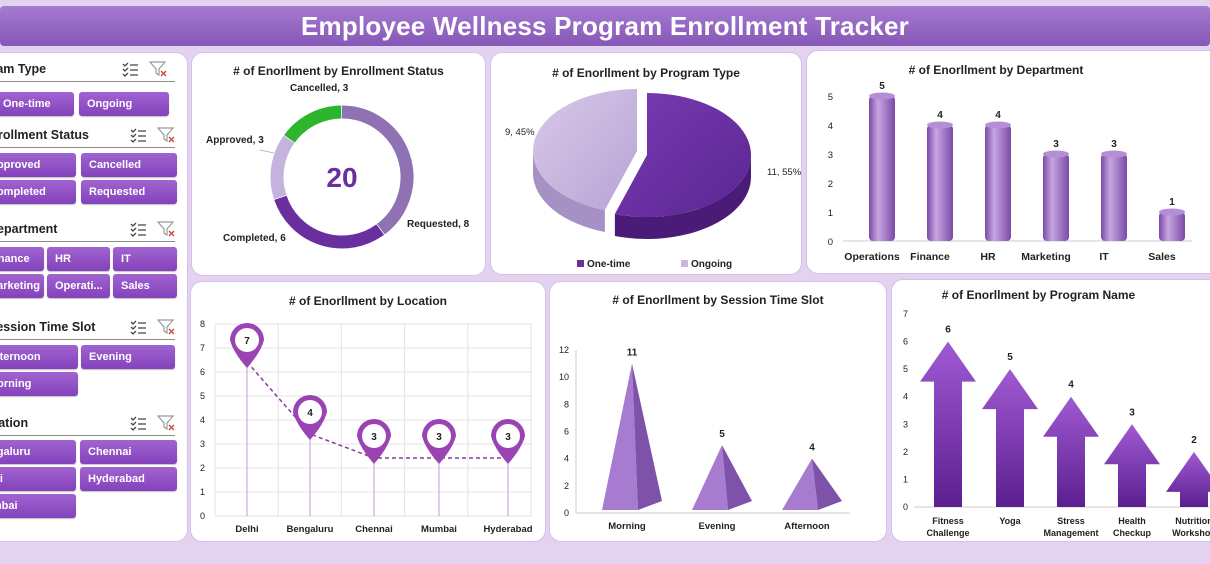 This screenshot has width=1210, height=564. I want to click on x-tick-label: IT, so click(1104, 257).